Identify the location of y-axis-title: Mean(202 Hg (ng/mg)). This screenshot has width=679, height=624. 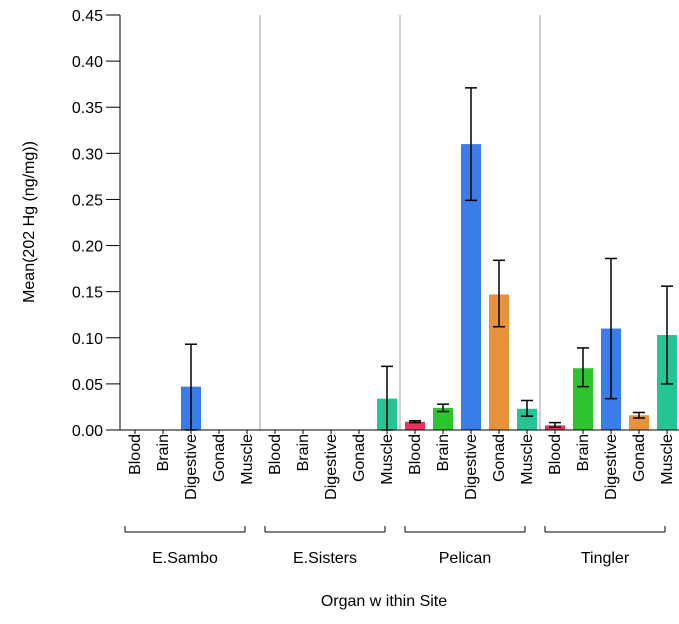
(29, 222).